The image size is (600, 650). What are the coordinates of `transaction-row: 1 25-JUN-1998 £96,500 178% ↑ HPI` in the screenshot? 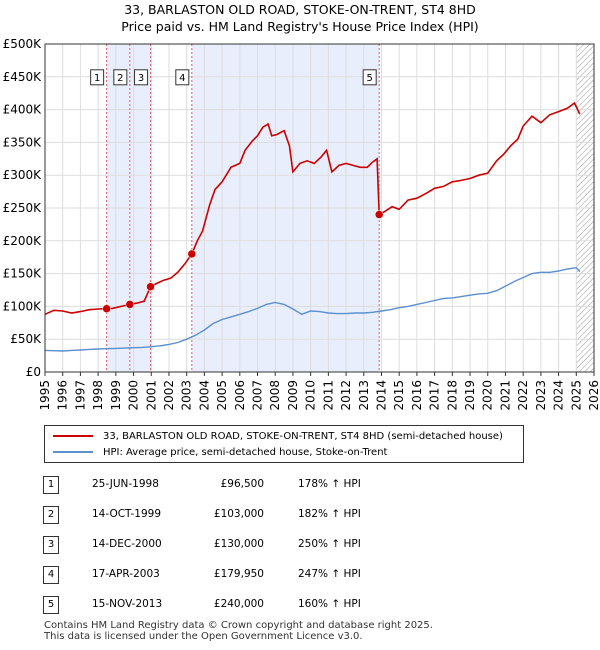 It's located at (300, 487).